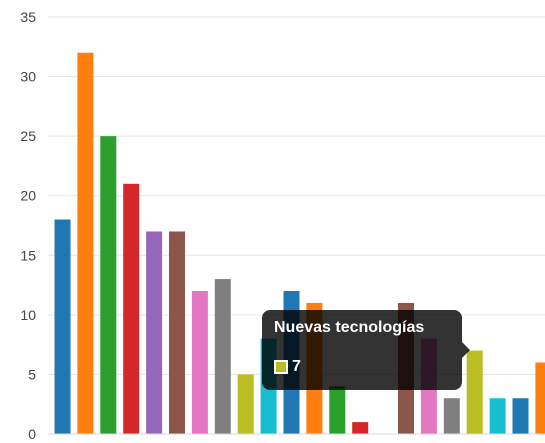  I want to click on tooltip-value: 7, so click(296, 366).